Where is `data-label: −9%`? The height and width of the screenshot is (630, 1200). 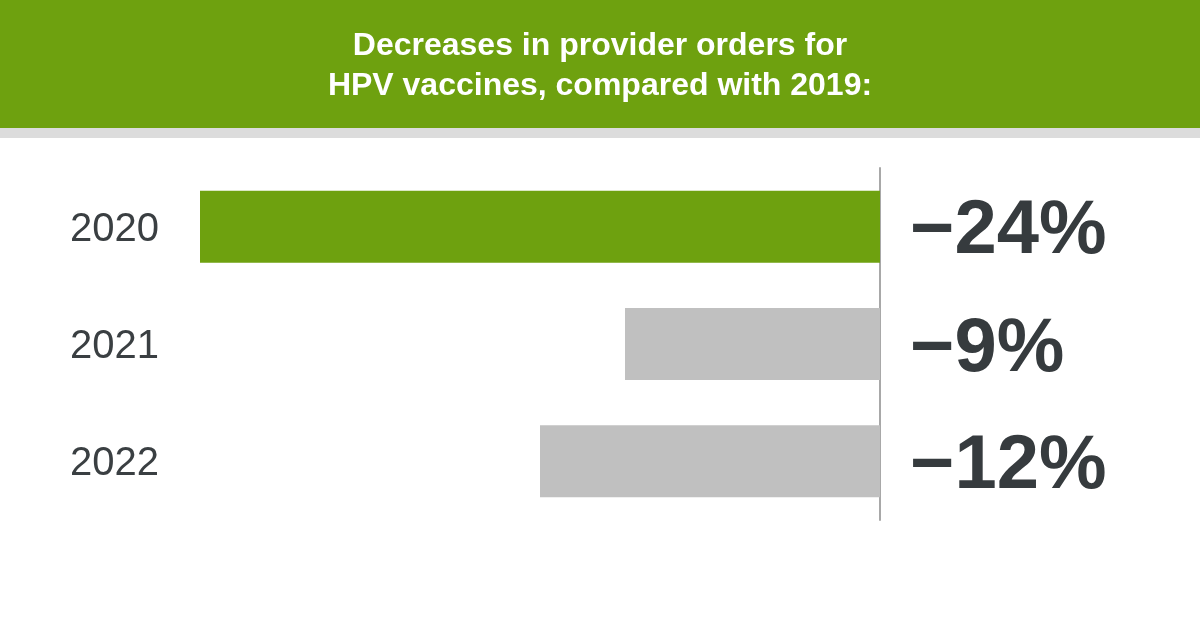
data-label: −9% is located at coordinates (987, 344).